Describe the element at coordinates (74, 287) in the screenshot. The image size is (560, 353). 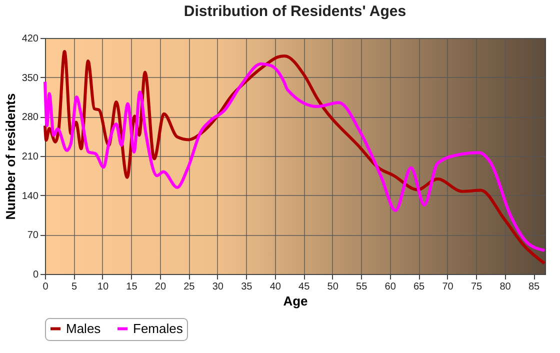
I see `x-tick-label: 5` at that location.